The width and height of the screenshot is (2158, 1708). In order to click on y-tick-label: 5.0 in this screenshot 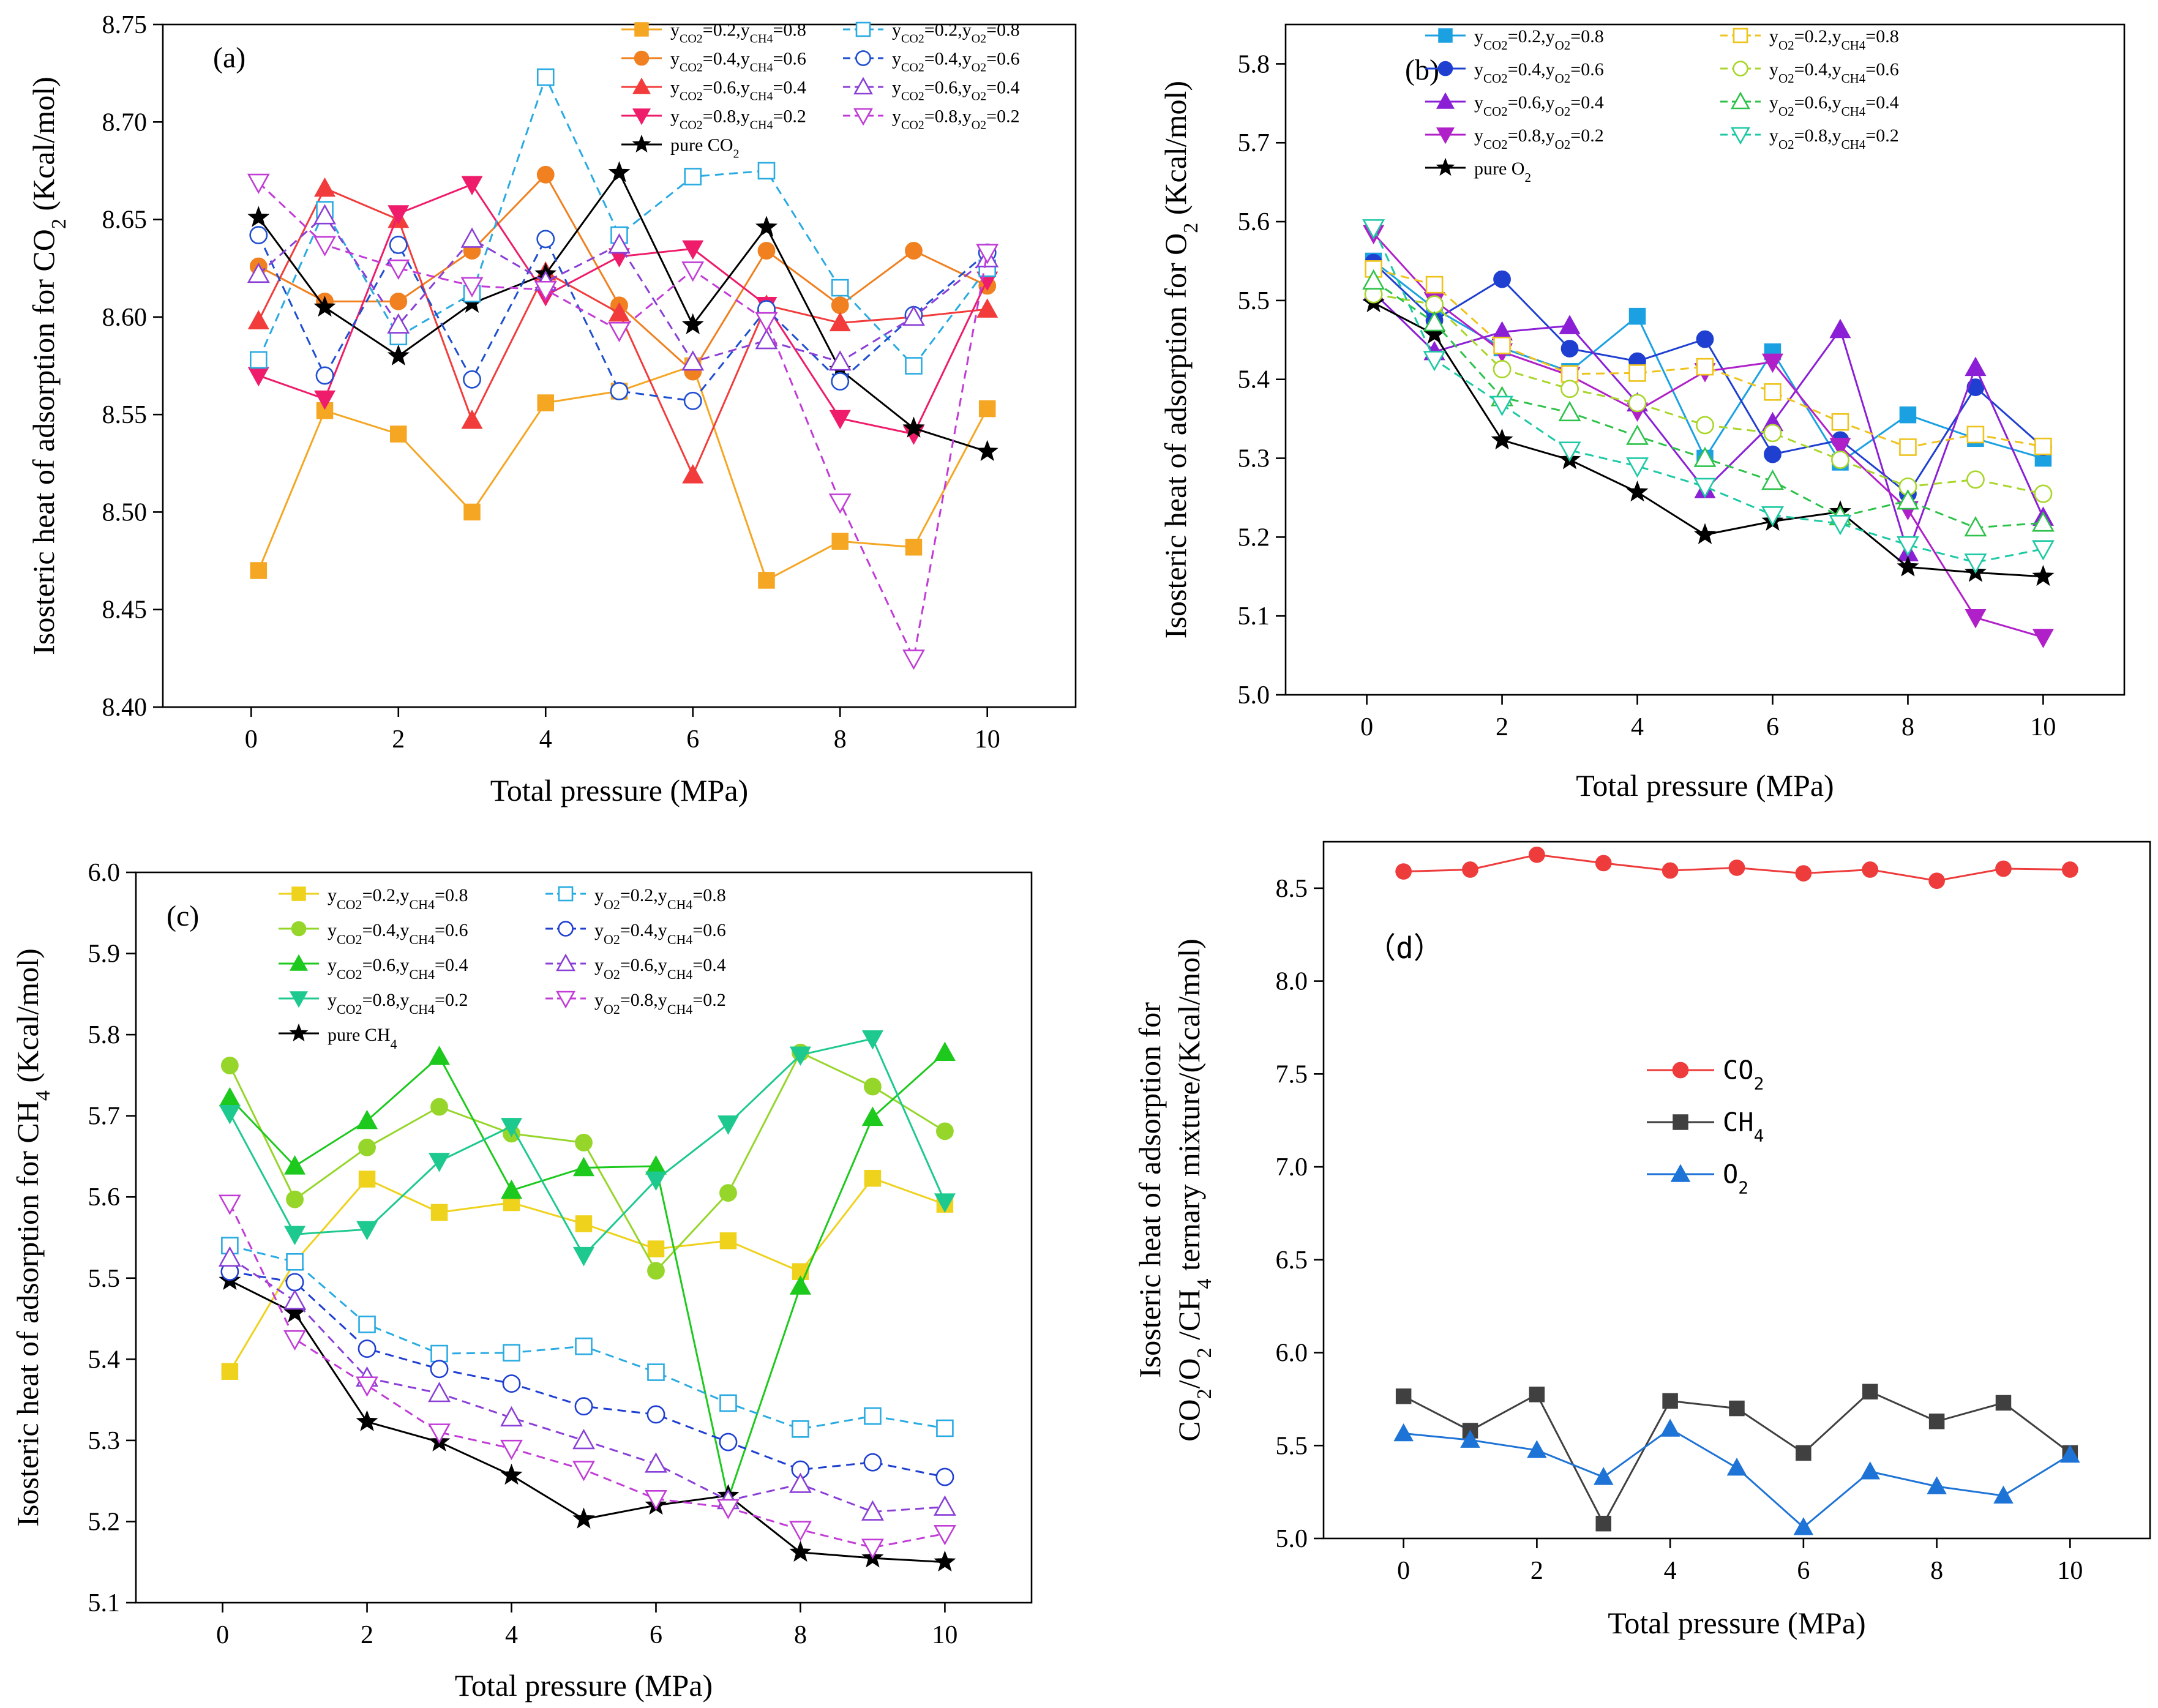, I will do `click(1254, 695)`.